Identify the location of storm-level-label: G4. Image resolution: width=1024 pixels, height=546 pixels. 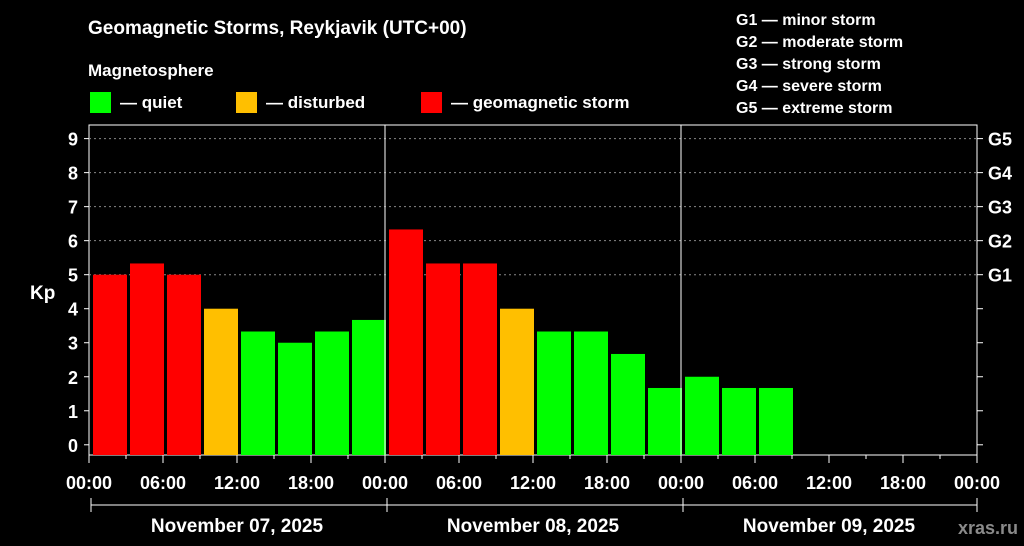
(1000, 174).